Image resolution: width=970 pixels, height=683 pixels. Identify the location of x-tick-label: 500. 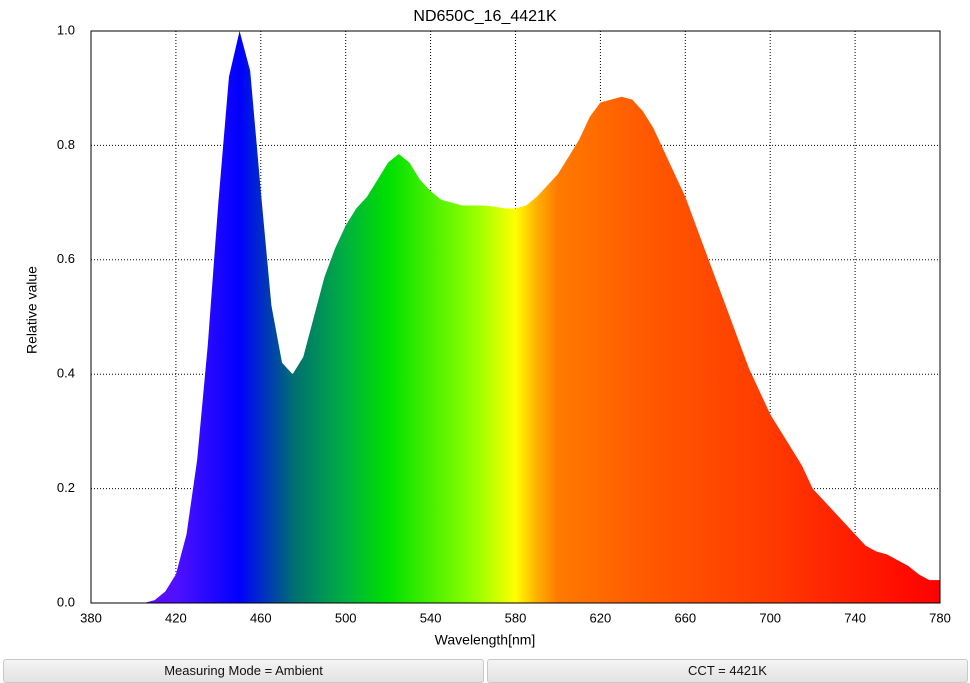
(346, 617).